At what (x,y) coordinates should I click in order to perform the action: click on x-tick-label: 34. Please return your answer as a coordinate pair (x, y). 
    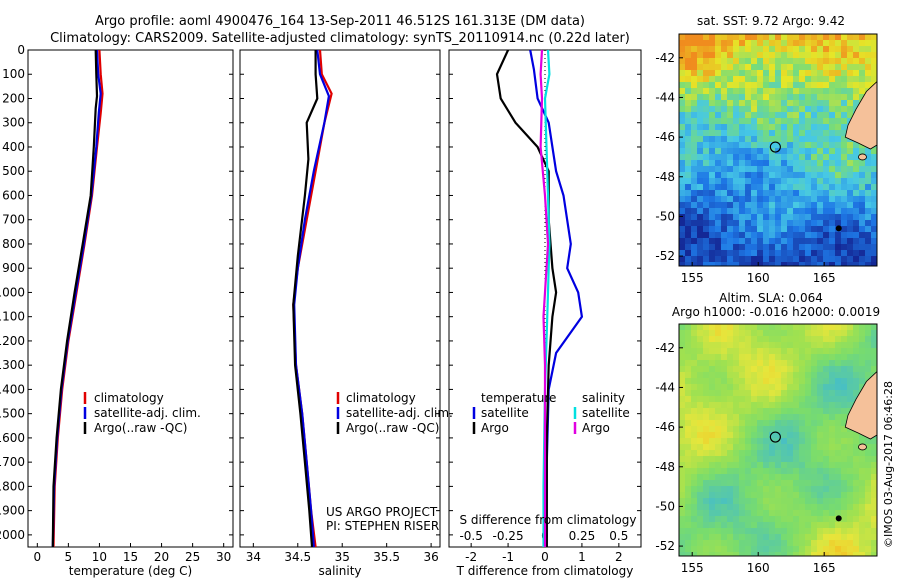
    Looking at the image, I should click on (253, 557).